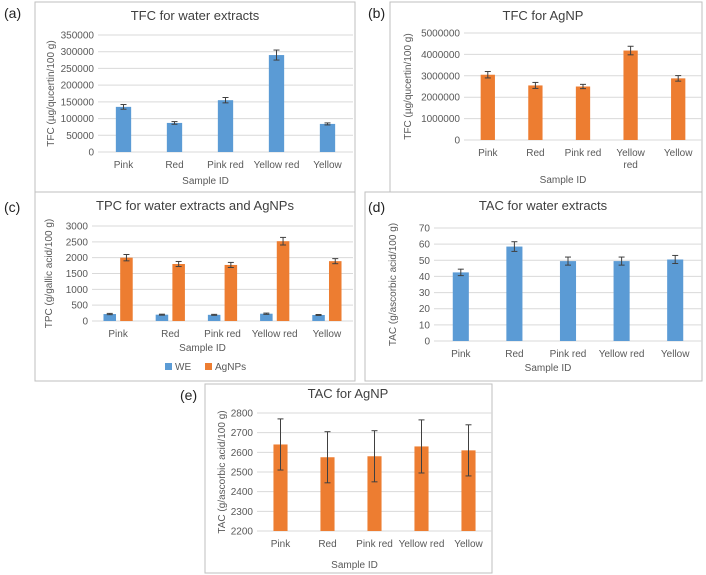 This screenshot has width=706, height=575. What do you see at coordinates (195, 15) in the screenshot?
I see `chart-title: TFC for water extracts` at bounding box center [195, 15].